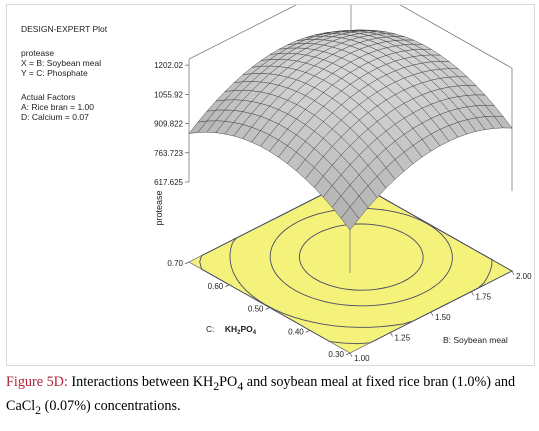 The height and width of the screenshot is (431, 539). I want to click on x-tick-label-1: 1.25, so click(403, 338).